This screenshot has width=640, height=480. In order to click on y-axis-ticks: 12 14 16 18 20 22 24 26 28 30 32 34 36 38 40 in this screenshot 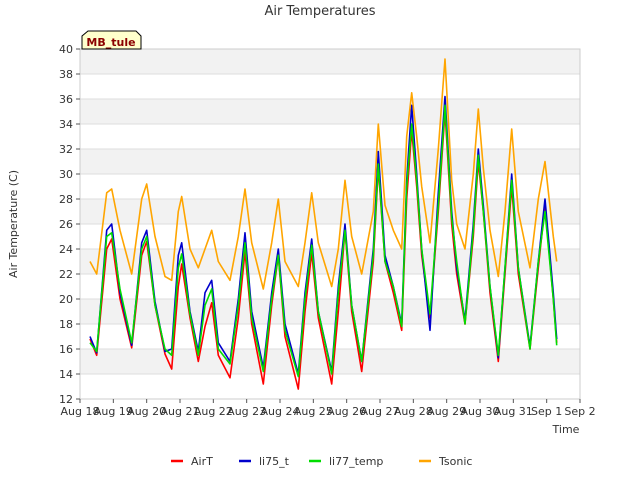, I will do `click(69, 224)`.